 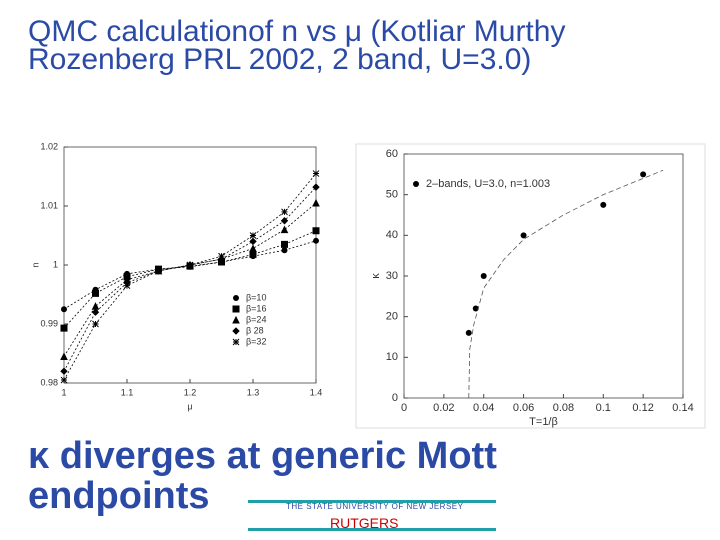 What do you see at coordinates (488, 184) in the screenshot?
I see `legend-label: 2–bands, U=3.0, n=1.003` at bounding box center [488, 184].